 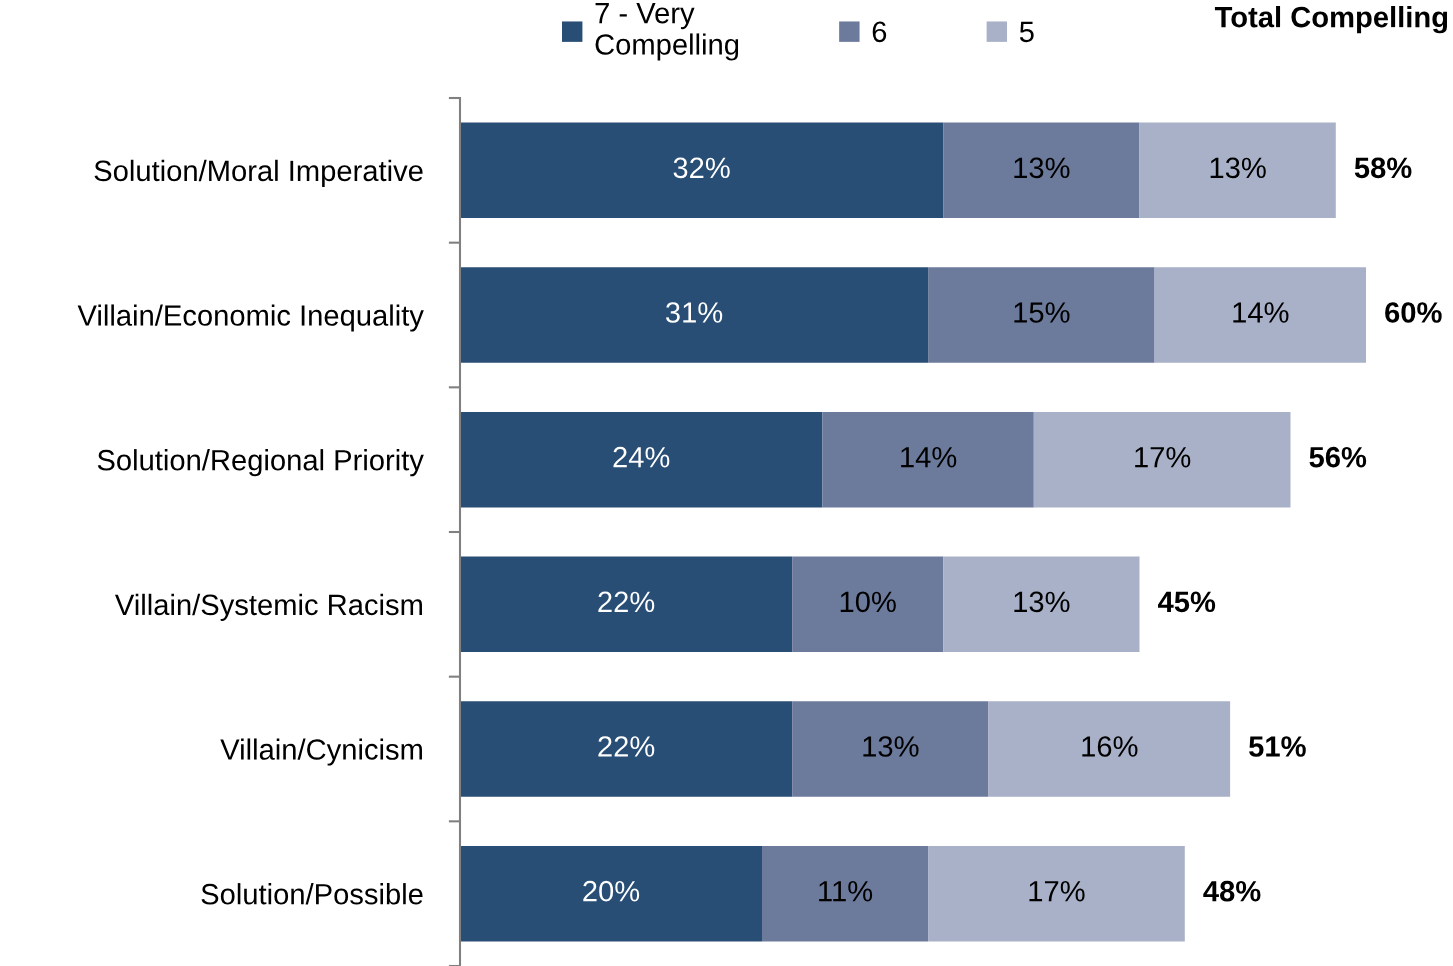 What do you see at coordinates (1187, 602) in the screenshot?
I see `total-label: 45%` at bounding box center [1187, 602].